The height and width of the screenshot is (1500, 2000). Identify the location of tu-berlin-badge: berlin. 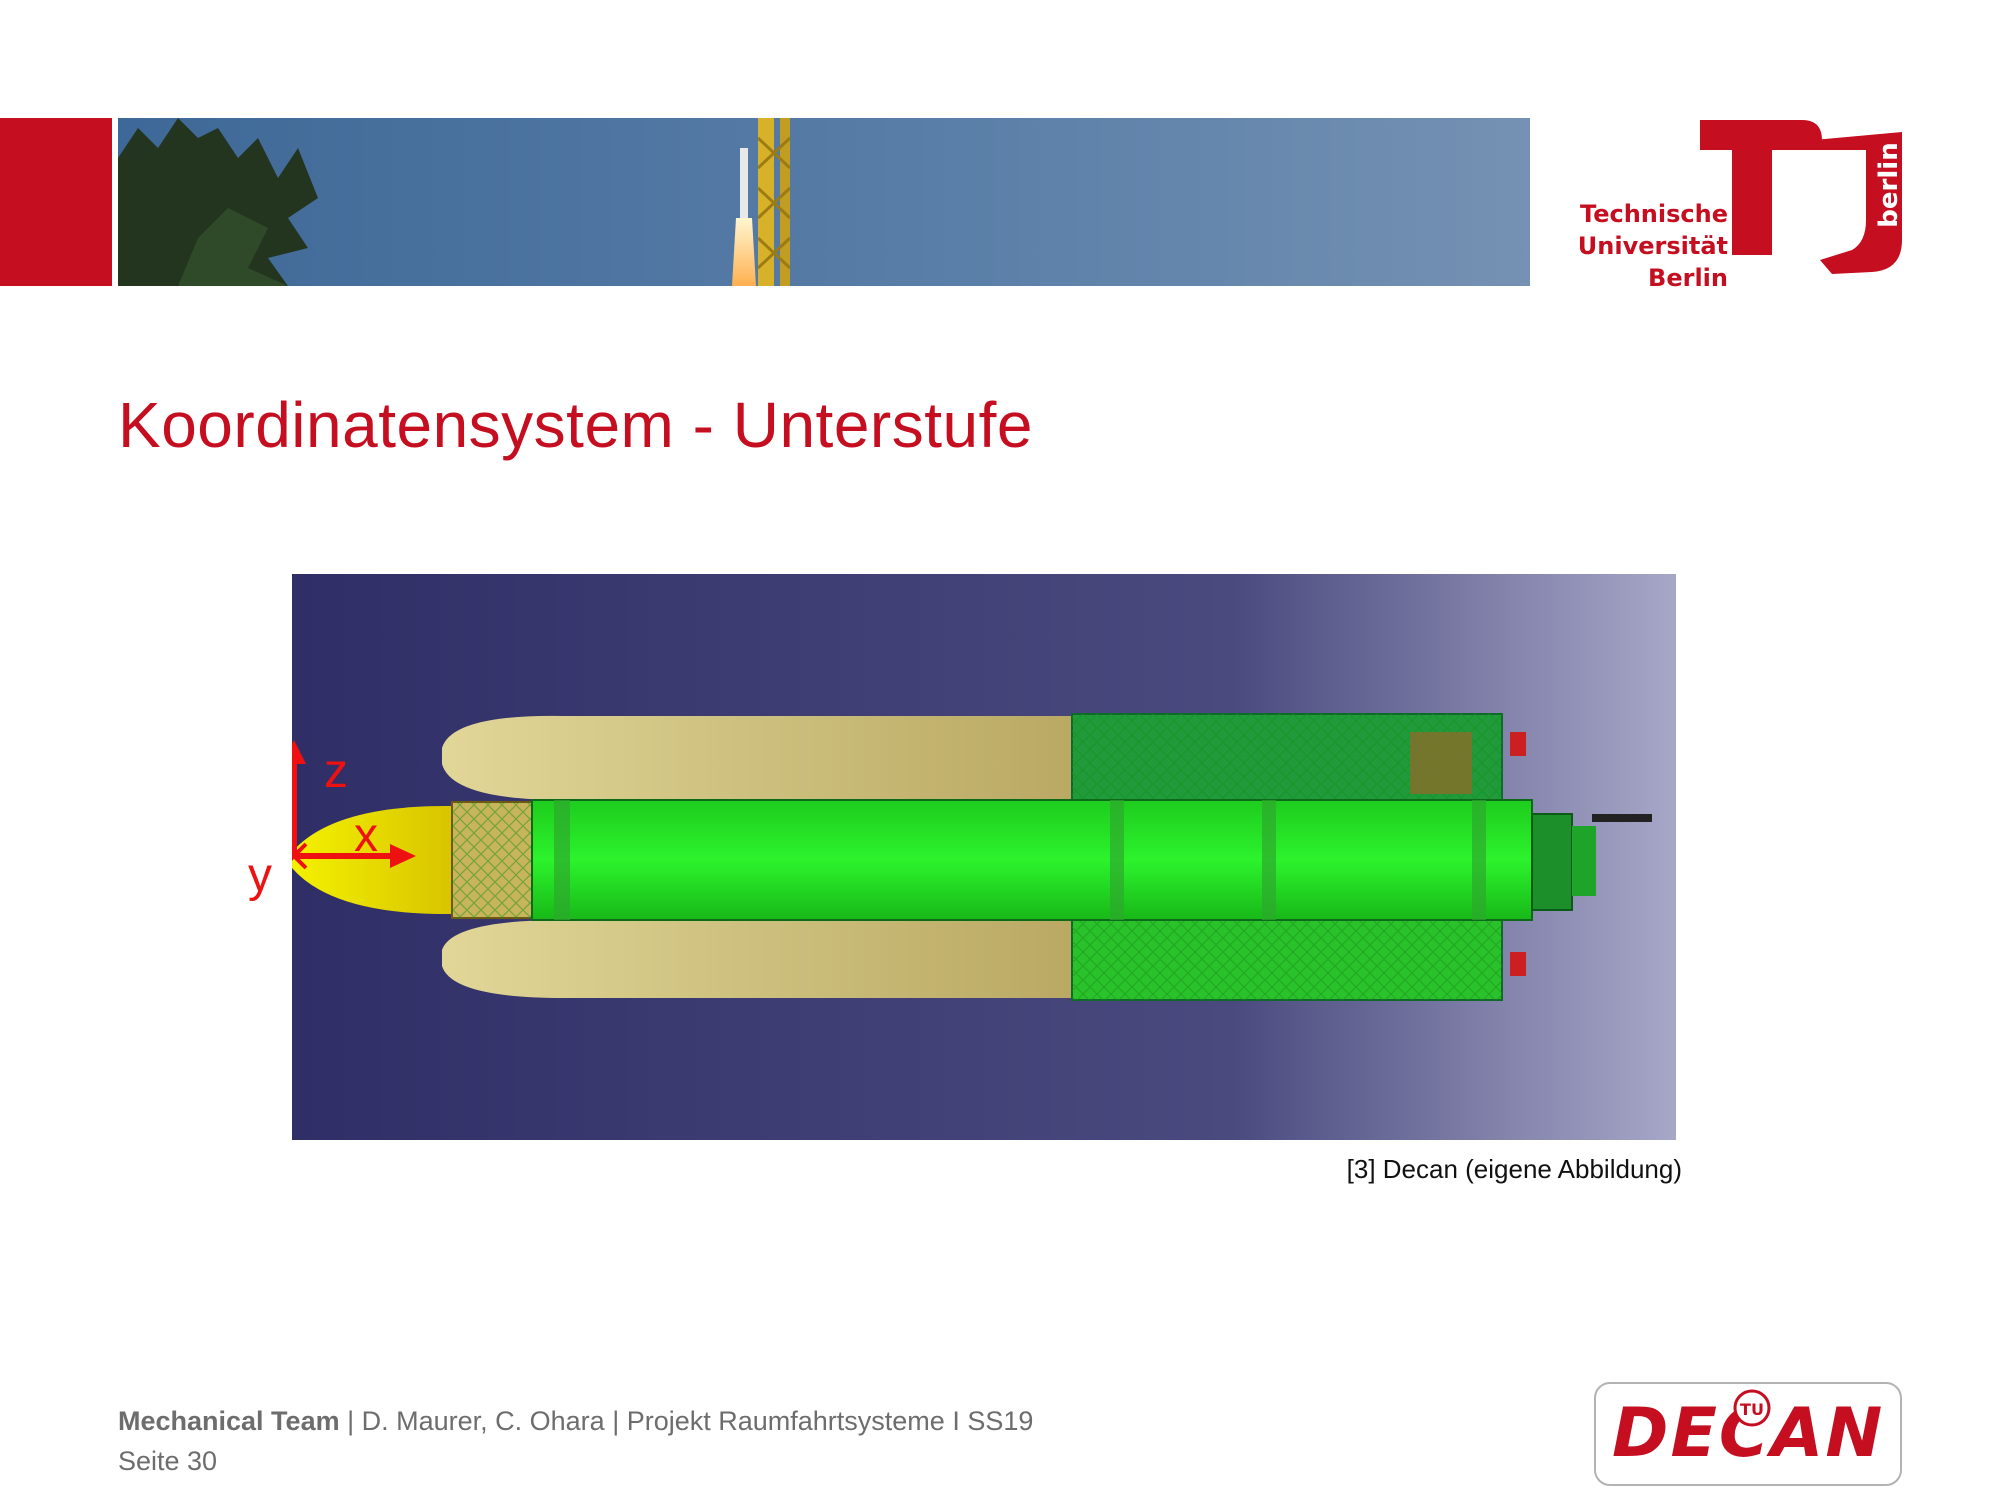
(1889, 185).